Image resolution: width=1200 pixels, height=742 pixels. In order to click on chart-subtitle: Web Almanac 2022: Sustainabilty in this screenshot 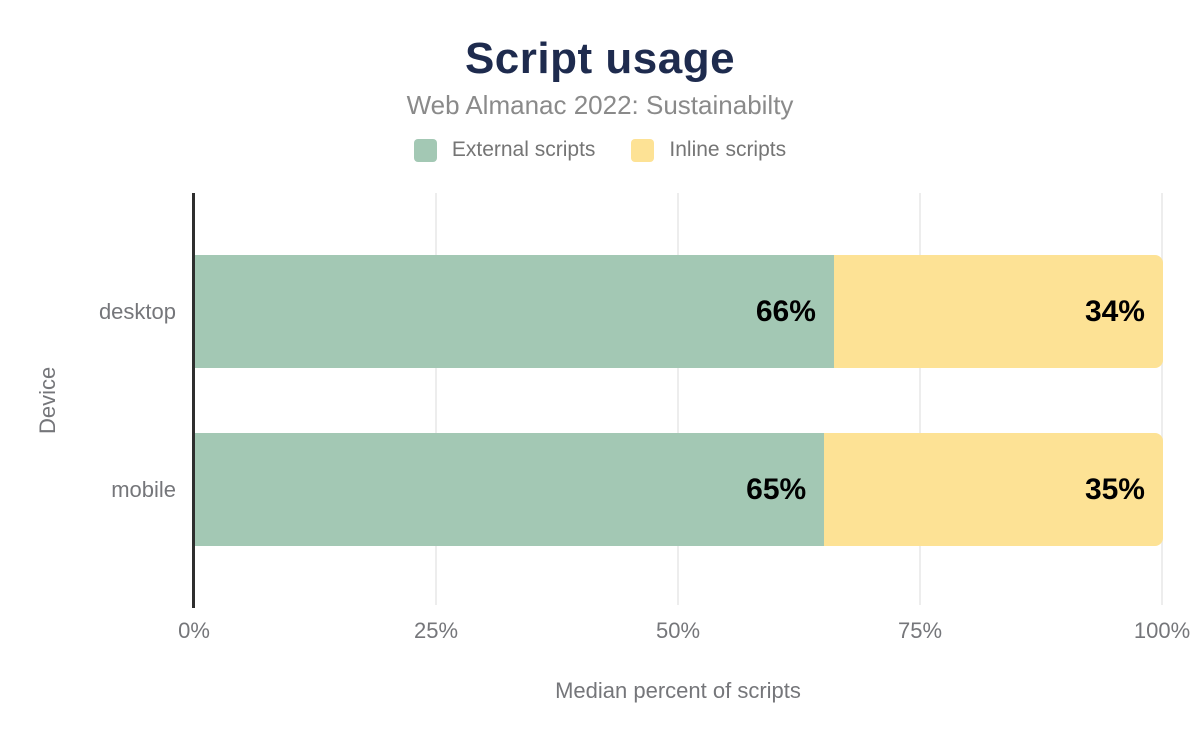, I will do `click(600, 105)`.